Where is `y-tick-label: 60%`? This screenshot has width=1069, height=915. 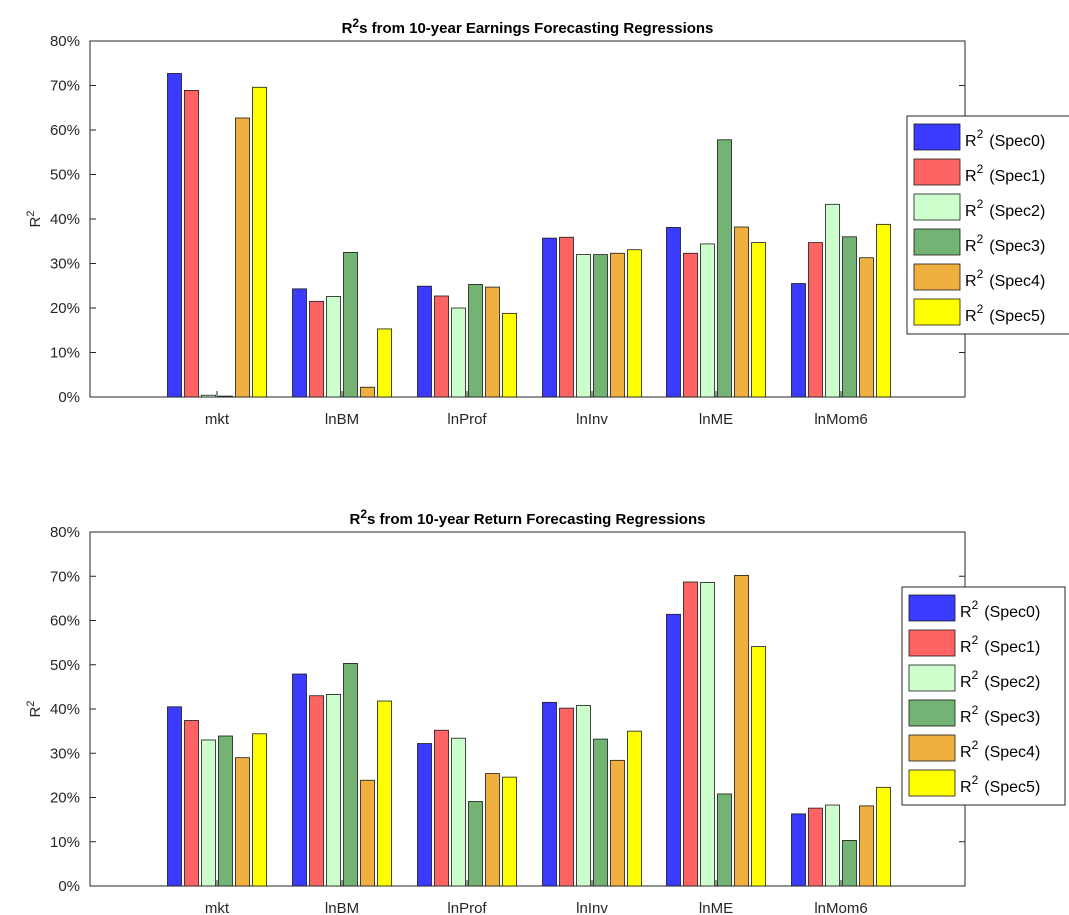
y-tick-label: 60% is located at coordinates (65, 621).